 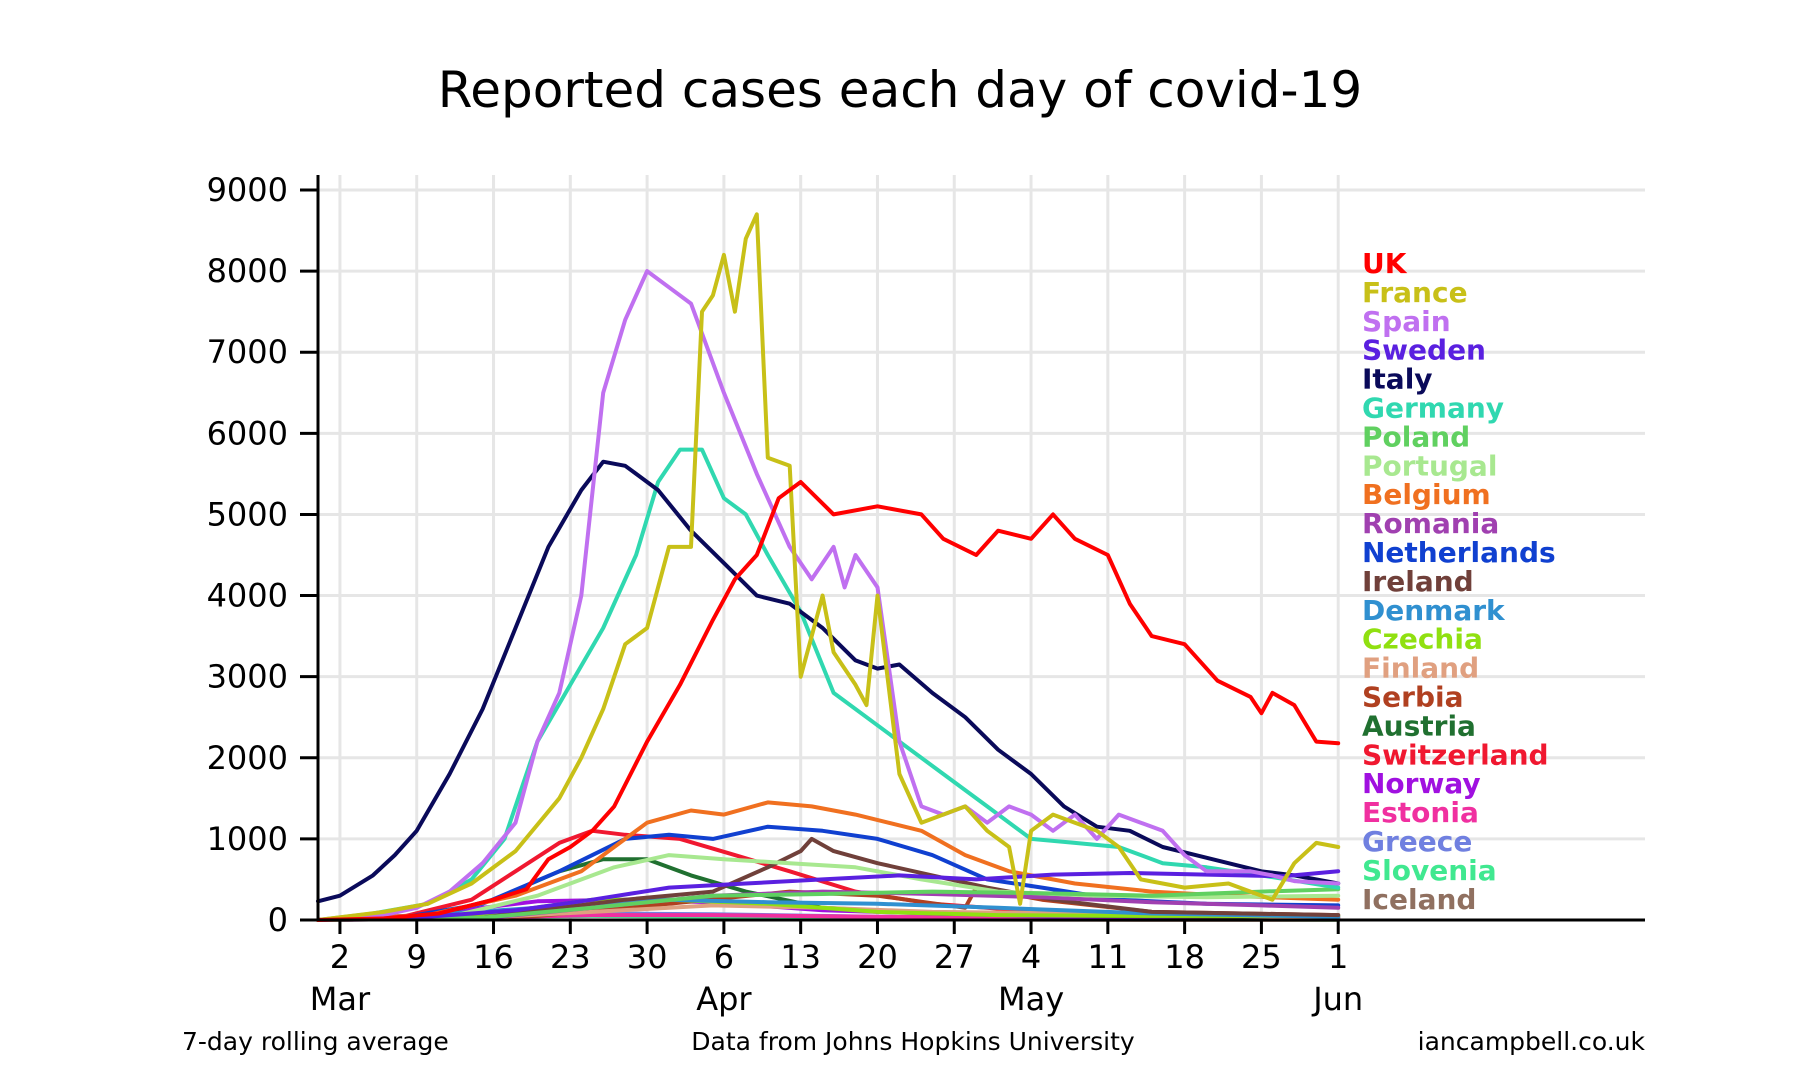 What do you see at coordinates (247, 190) in the screenshot?
I see `y-tick-label: 9000` at bounding box center [247, 190].